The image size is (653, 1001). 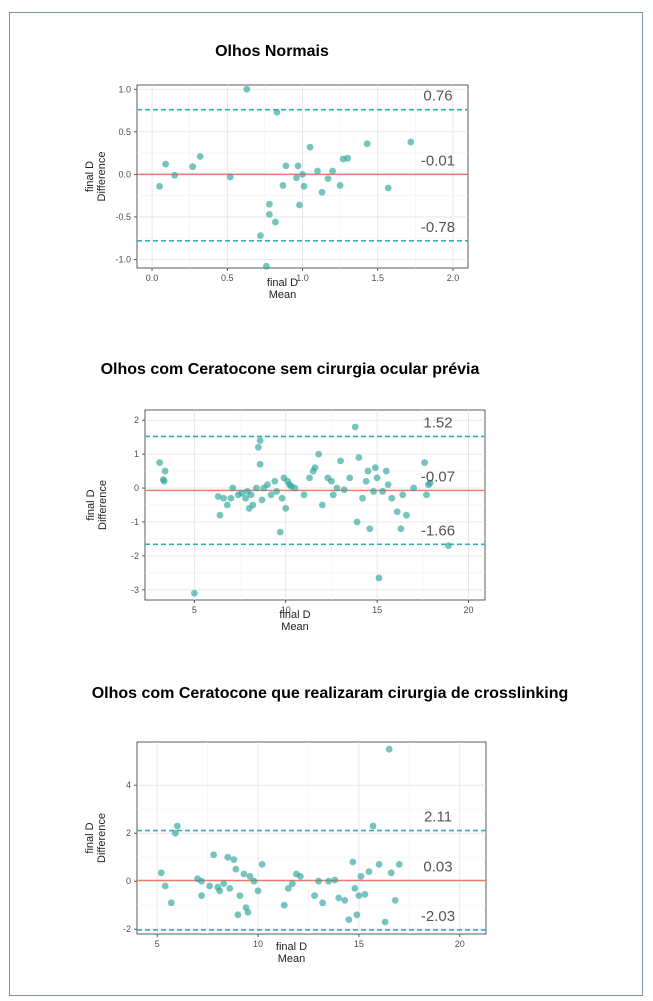 What do you see at coordinates (136, 454) in the screenshot?
I see `y-tick-label: 1` at bounding box center [136, 454].